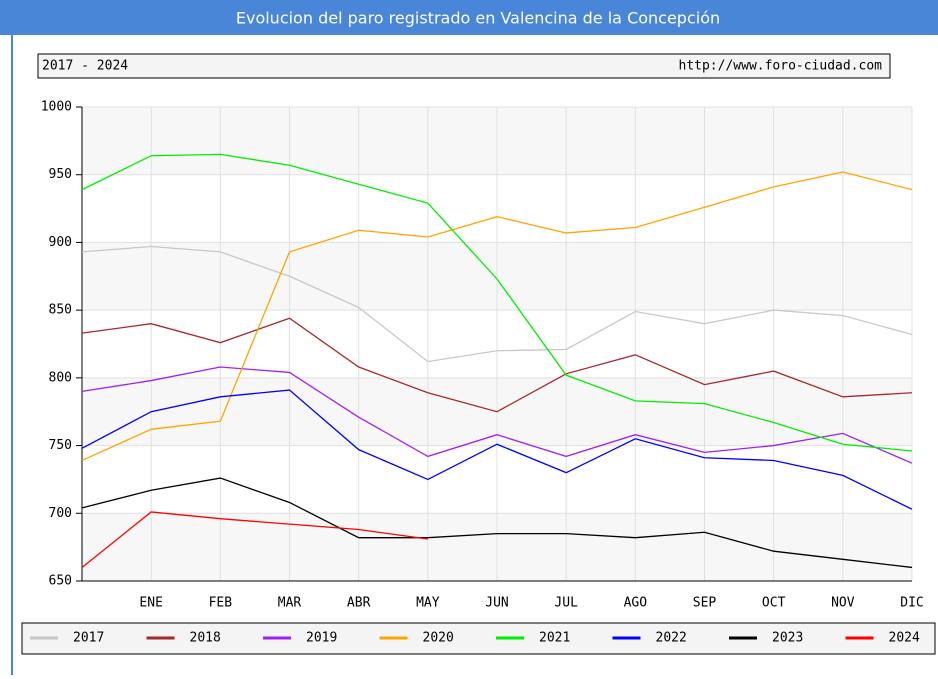 The image size is (938, 679). I want to click on x-tick-label: DIC, so click(911, 603).